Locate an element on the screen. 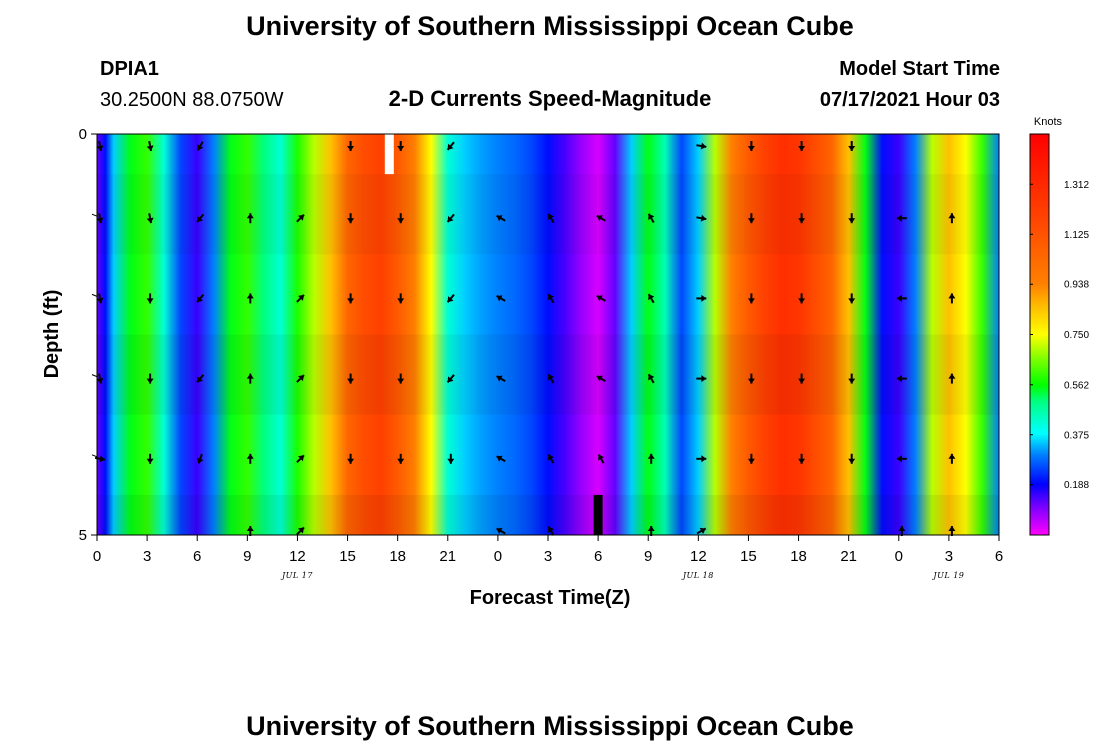 This screenshot has height=750, width=1100. x-tick-label: 12 is located at coordinates (297, 556).